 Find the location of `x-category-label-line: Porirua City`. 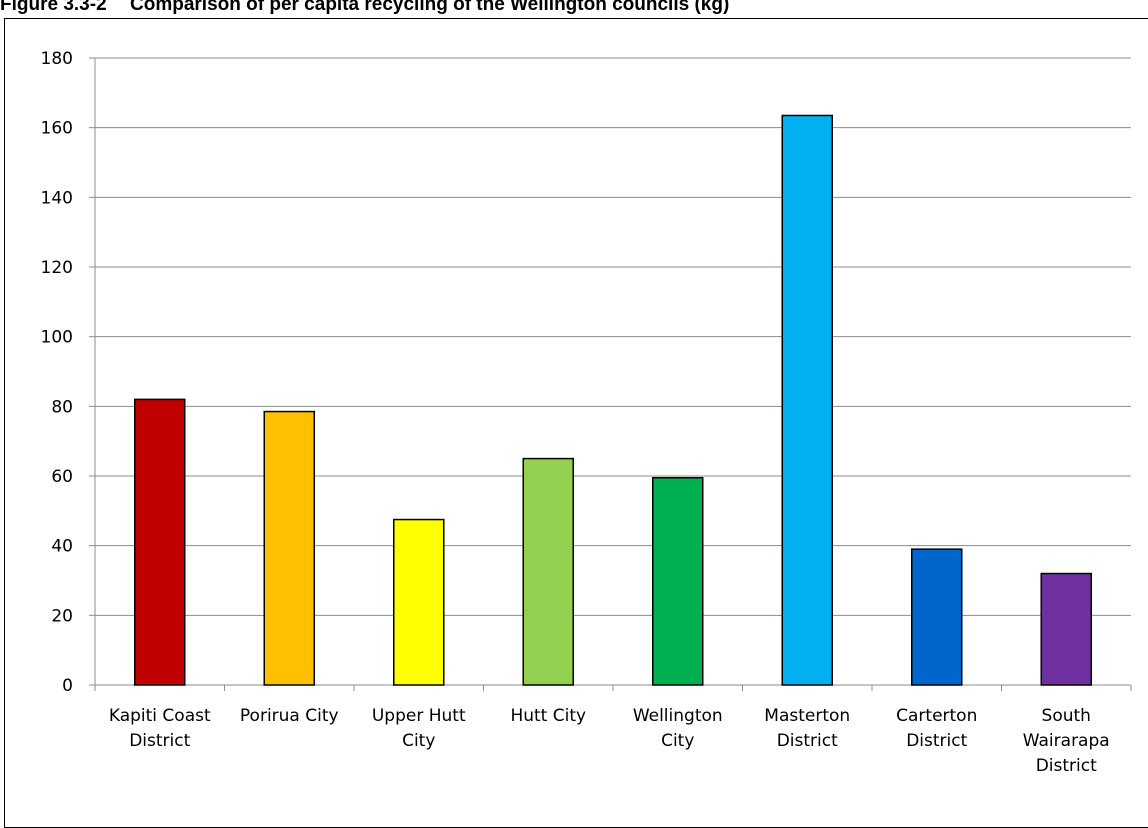

x-category-label-line: Porirua City is located at coordinates (289, 716).